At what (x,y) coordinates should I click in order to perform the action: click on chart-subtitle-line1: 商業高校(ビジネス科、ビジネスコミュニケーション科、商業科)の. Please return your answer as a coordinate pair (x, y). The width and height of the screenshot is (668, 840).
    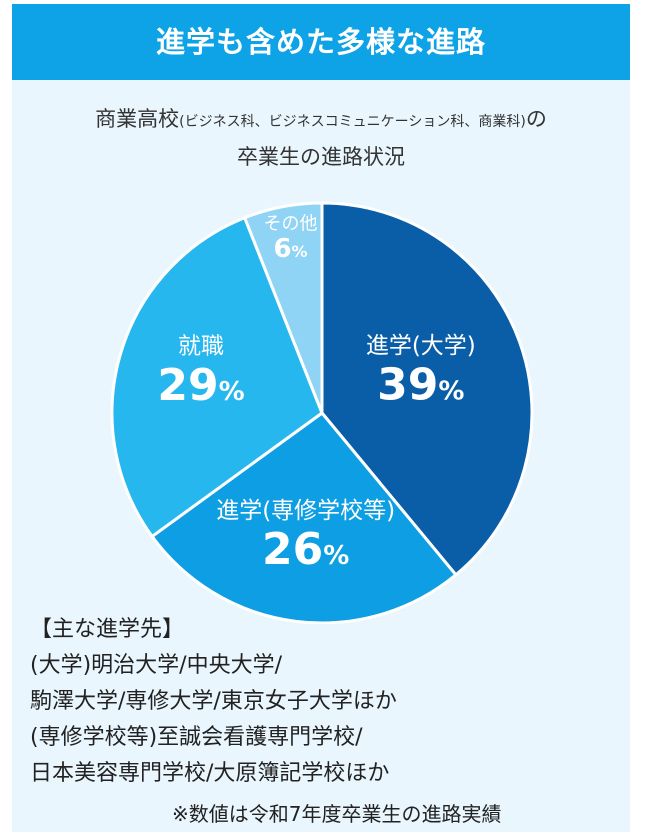
    Looking at the image, I should click on (321, 118).